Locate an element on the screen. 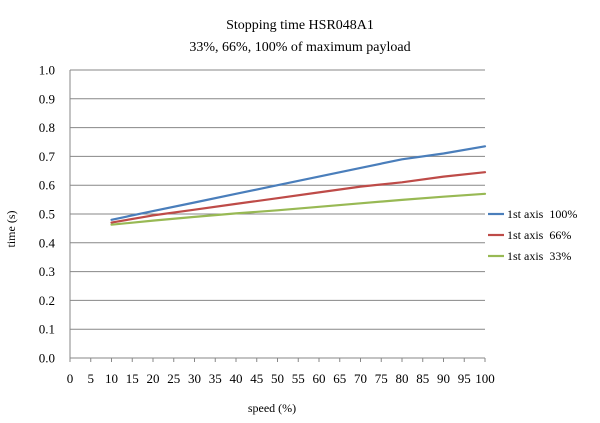 The height and width of the screenshot is (423, 600). y-tick-label: 0.4 is located at coordinates (47, 242).